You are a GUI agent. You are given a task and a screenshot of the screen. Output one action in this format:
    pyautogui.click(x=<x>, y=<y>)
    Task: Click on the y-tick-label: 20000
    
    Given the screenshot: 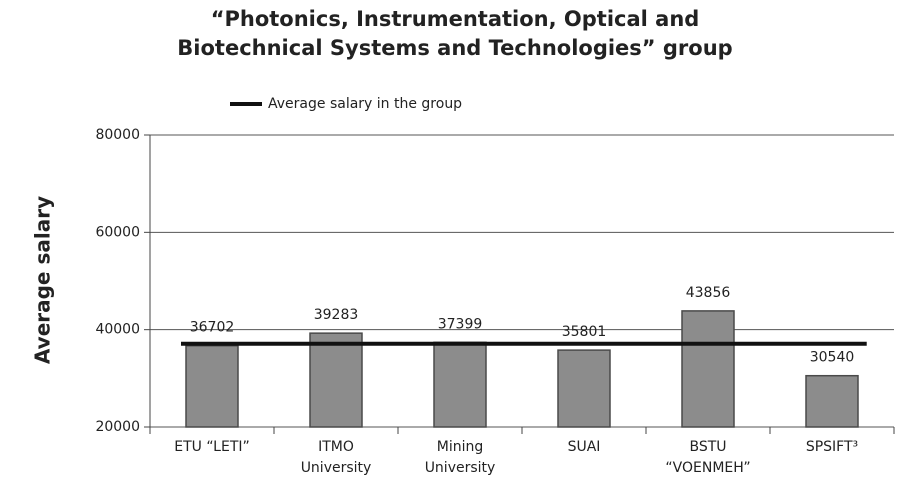 What is the action you would take?
    pyautogui.click(x=117, y=427)
    